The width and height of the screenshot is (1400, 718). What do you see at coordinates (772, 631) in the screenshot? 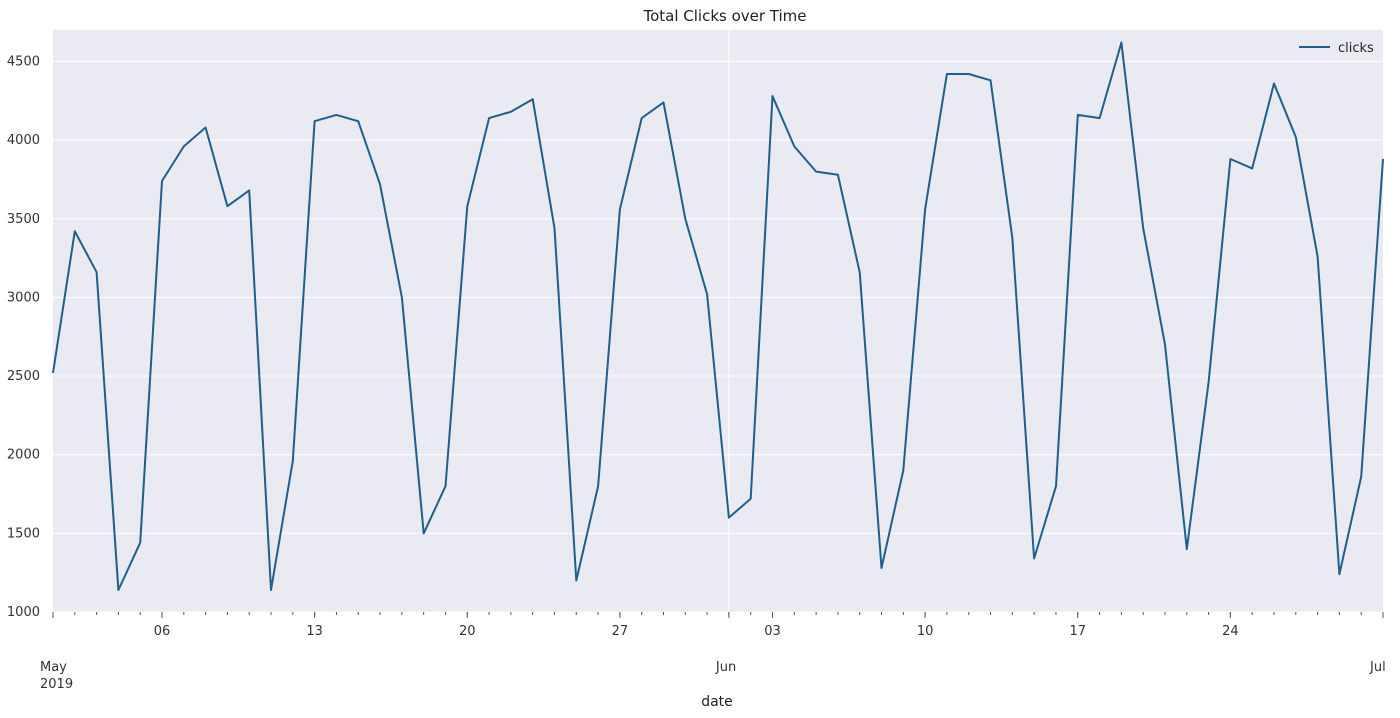
I see `x-tick-label: 03` at bounding box center [772, 631].